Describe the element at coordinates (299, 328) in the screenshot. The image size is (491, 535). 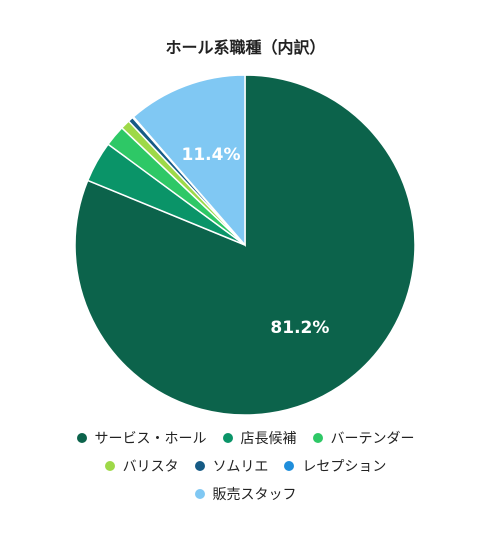
I see `slice-data-label: 81.2%` at that location.